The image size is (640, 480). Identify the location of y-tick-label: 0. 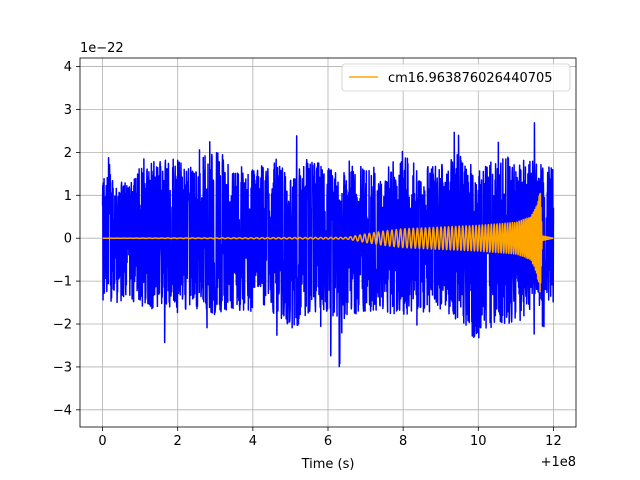
(68, 239).